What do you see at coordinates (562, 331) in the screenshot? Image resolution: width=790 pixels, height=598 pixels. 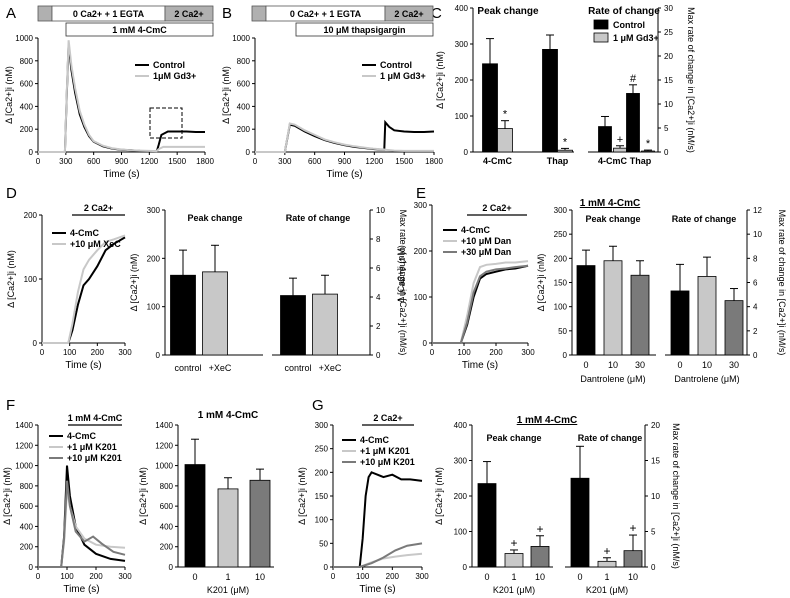 I see `y-tick-label: 50` at bounding box center [562, 331].